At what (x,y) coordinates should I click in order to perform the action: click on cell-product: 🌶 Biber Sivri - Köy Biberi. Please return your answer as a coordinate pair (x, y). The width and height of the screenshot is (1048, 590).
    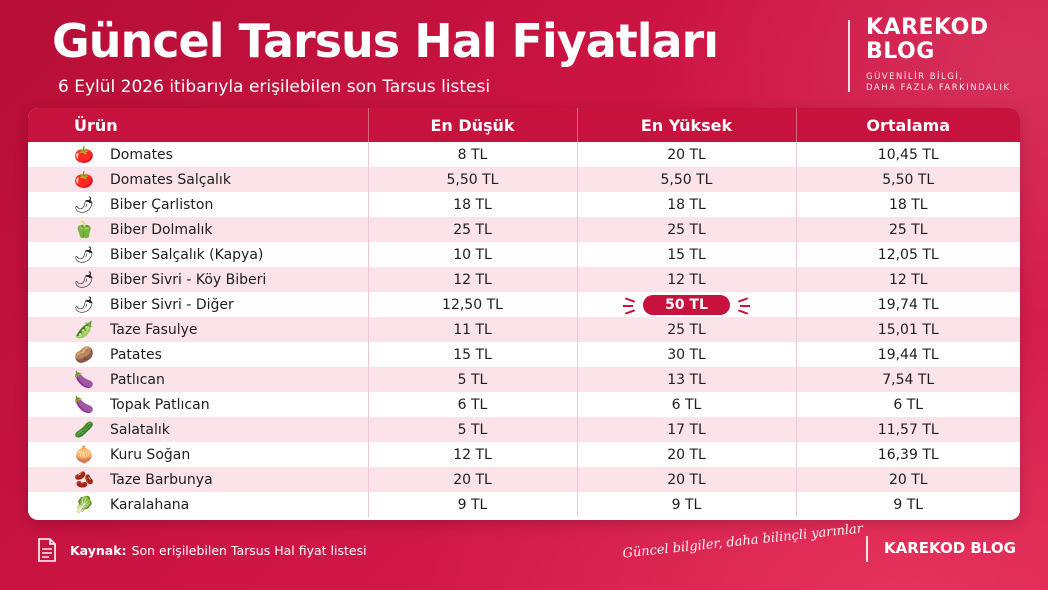
    Looking at the image, I should click on (198, 279).